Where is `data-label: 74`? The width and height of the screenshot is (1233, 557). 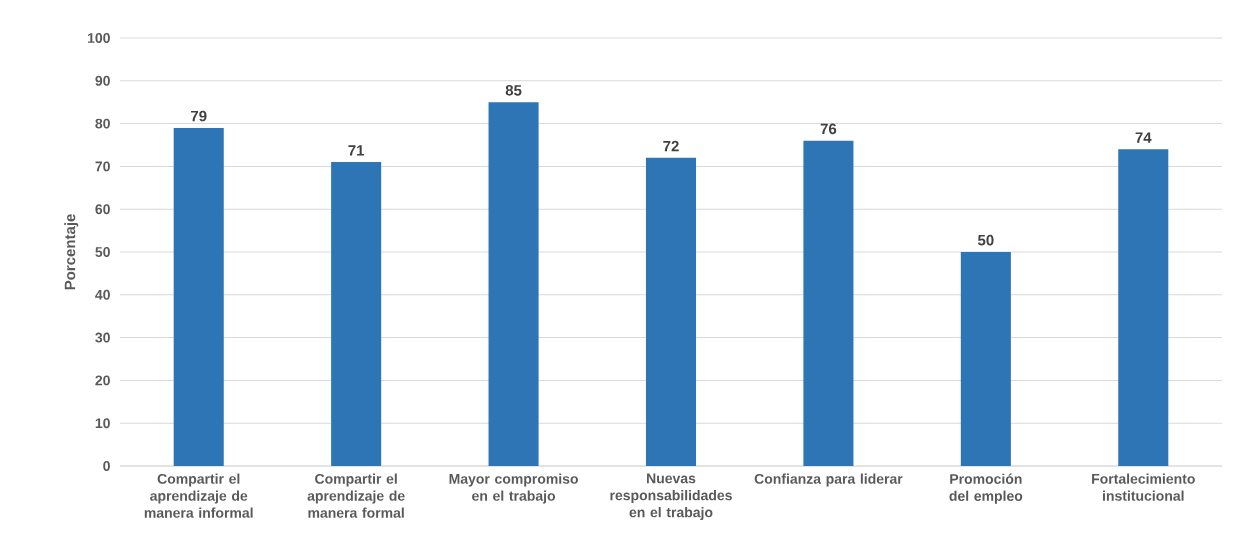
data-label: 74 is located at coordinates (1143, 137).